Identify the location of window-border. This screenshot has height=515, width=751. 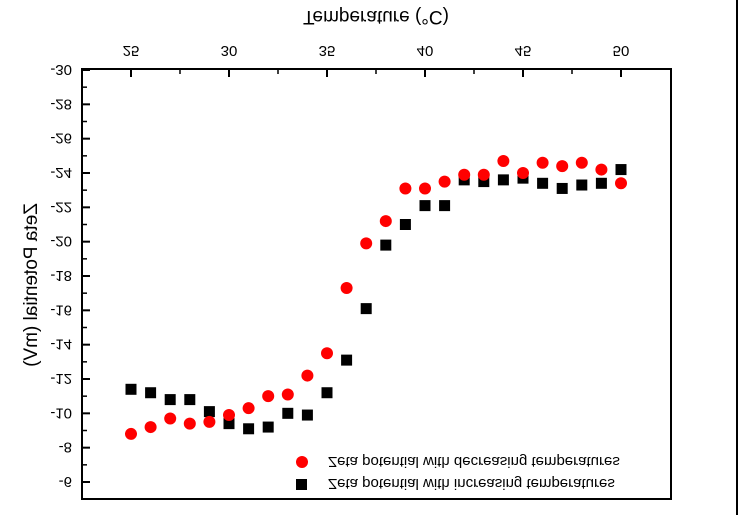
(737, 257).